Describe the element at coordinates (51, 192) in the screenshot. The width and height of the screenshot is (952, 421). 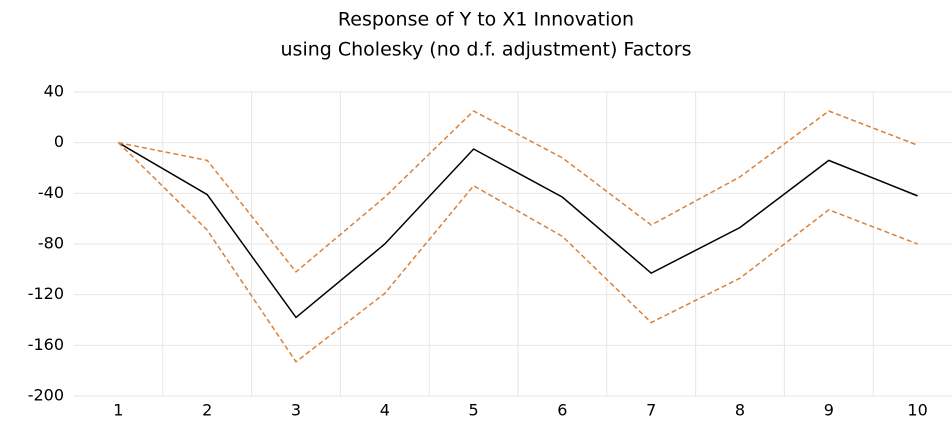
I see `y-tick-label: -40` at that location.